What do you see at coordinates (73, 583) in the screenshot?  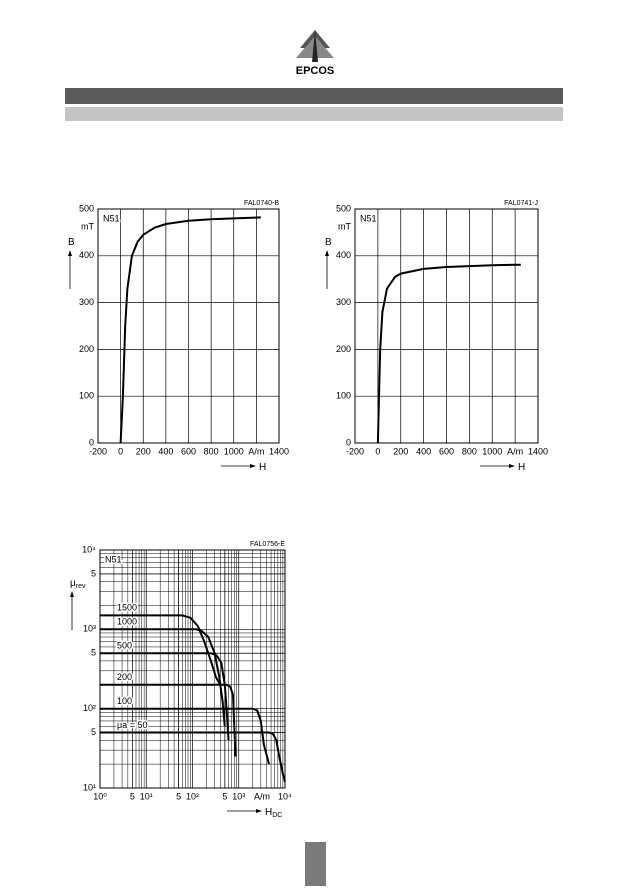 I see `y-axis-label-main: μ` at bounding box center [73, 583].